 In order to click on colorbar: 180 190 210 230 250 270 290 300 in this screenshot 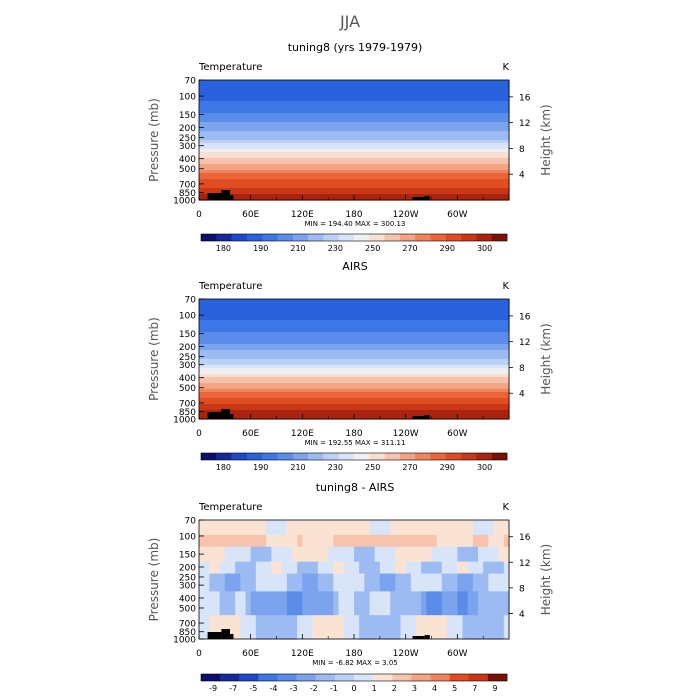, I will do `click(354, 243)`.